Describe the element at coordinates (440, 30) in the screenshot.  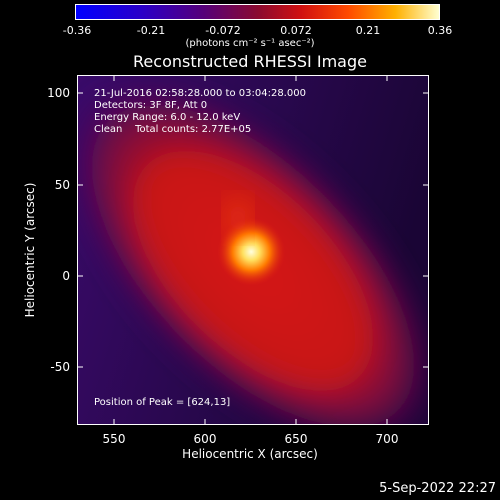
I see `colorbar-tick: 0.36` at that location.